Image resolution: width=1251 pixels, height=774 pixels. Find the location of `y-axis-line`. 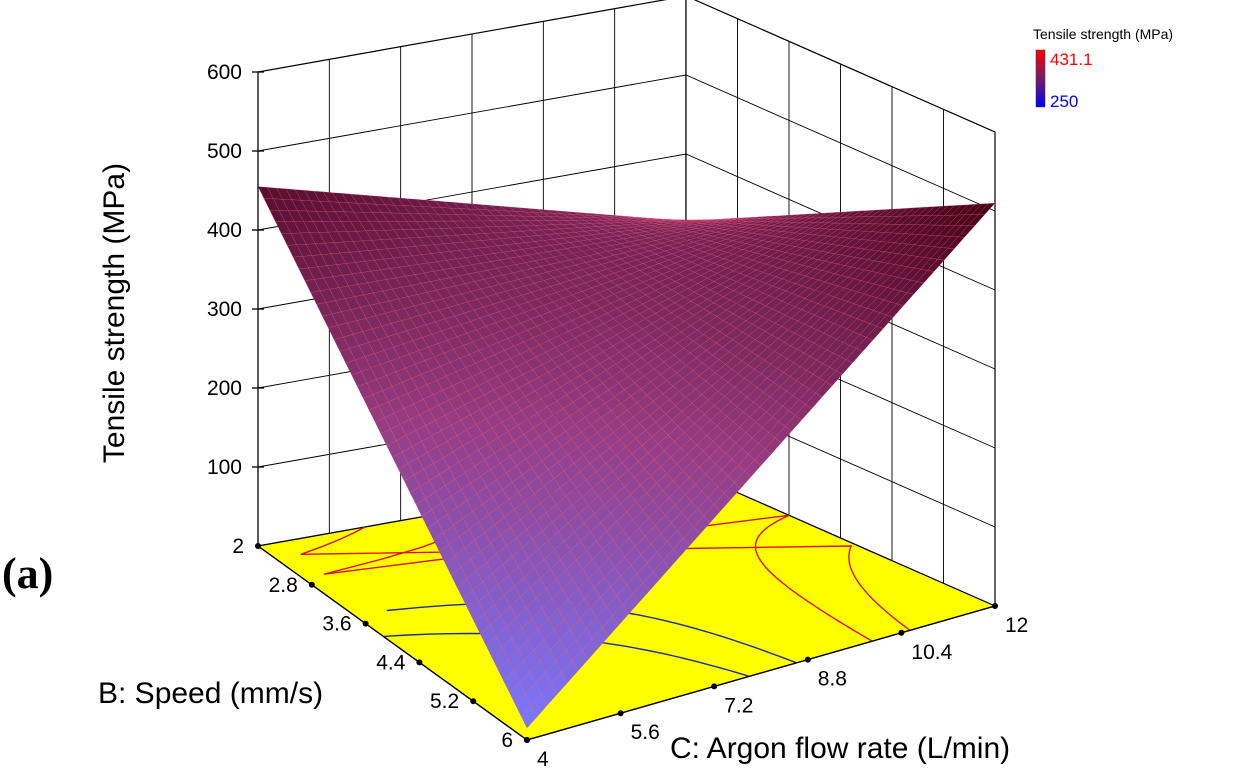

y-axis-line is located at coordinates (761, 673).